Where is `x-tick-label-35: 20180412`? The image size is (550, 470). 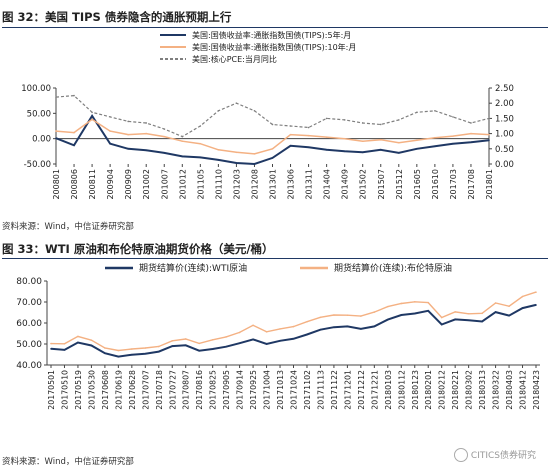 x-tick-label-35: 20180412 is located at coordinates (523, 390).